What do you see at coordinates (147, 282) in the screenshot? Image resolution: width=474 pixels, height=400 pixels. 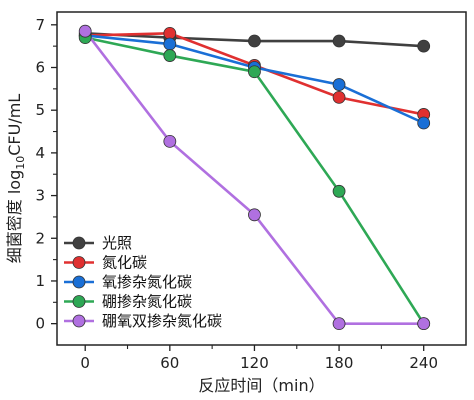 I see `legend-label: 氧掺杂氮化碳` at bounding box center [147, 282].